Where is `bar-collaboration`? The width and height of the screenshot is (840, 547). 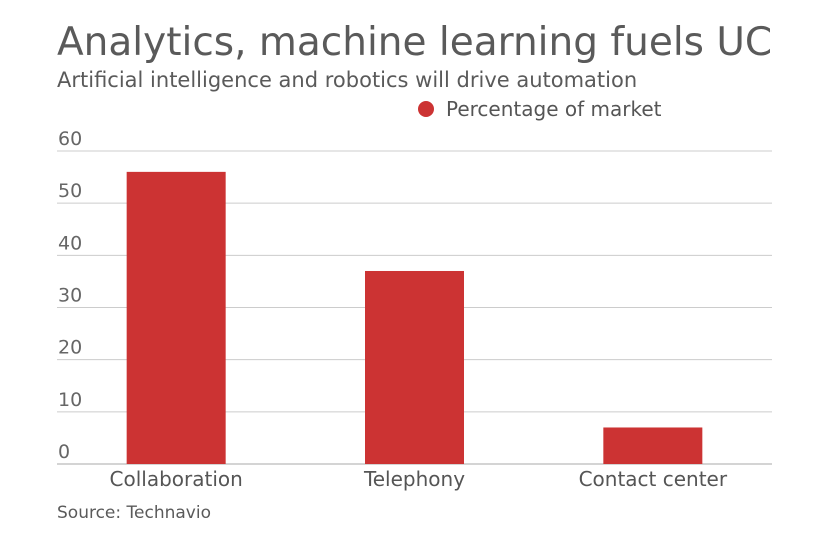 bar-collaboration is located at coordinates (176, 317).